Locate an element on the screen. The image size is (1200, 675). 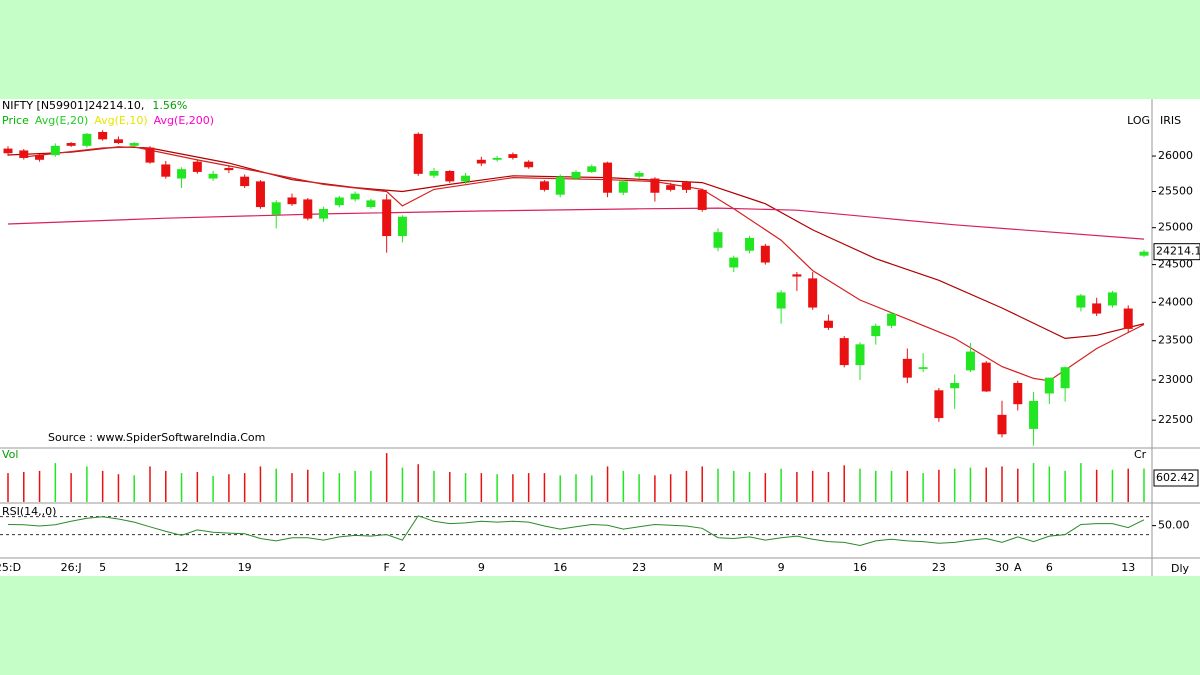
x-tick-label: 12 is located at coordinates (182, 567).